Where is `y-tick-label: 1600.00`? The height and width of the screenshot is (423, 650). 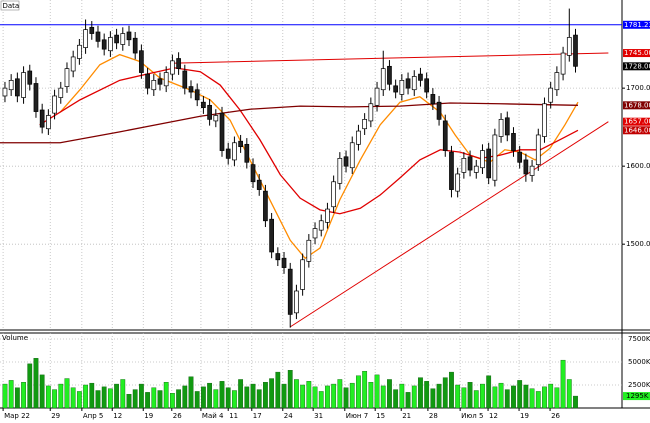 y-tick-label: 1600.00 is located at coordinates (638, 166).